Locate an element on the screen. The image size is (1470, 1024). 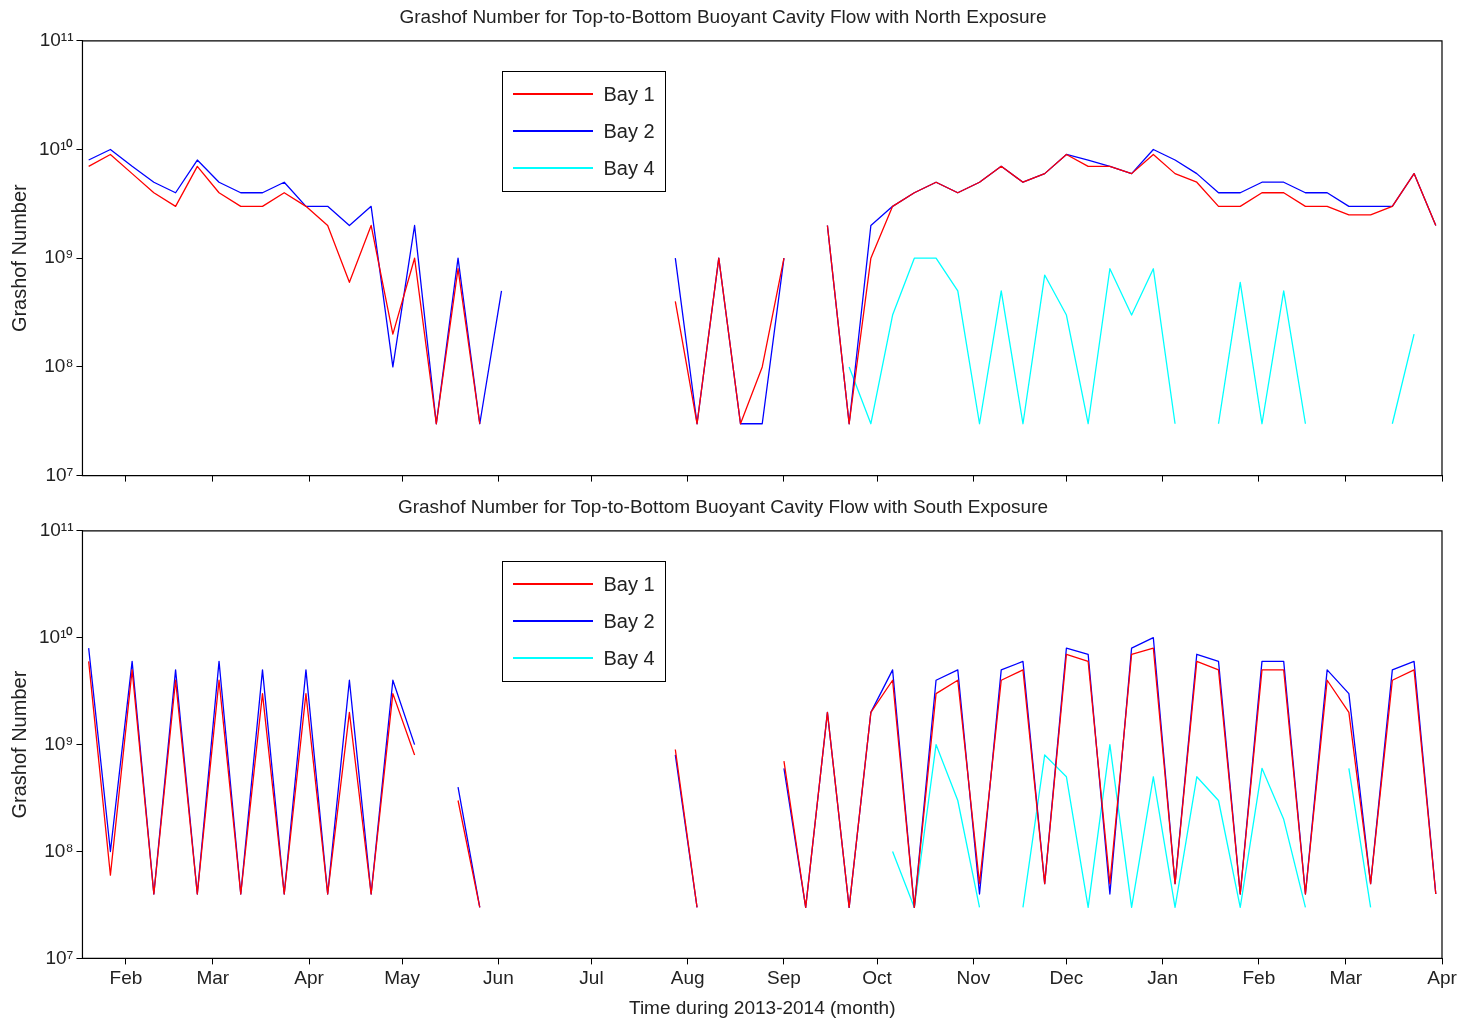
chart-title: Grashof Number for Top-to-Bottom Buoyant Cavity Flow with South Exposure is located at coordinates (723, 506).